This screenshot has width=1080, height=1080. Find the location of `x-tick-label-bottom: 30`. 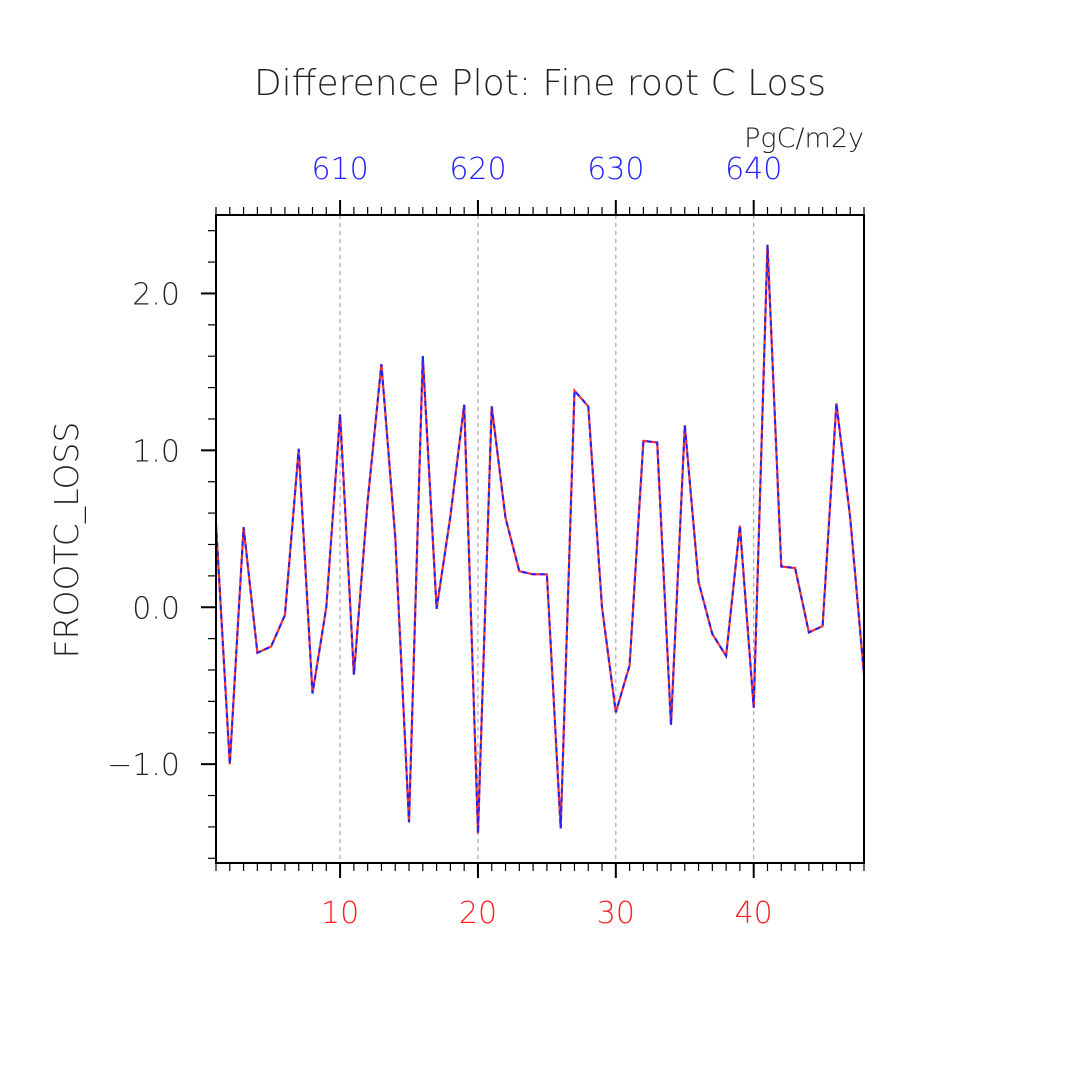

x-tick-label-bottom: 30 is located at coordinates (616, 913).